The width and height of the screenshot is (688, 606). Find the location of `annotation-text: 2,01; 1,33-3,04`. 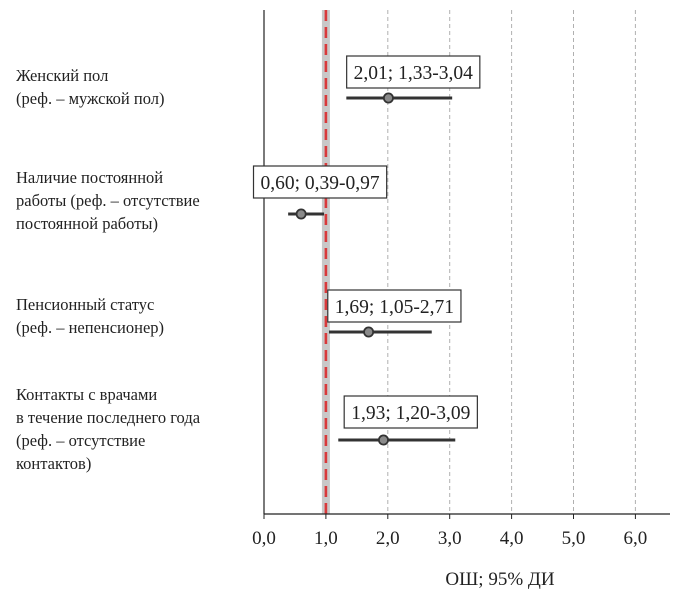

annotation-text: 2,01; 1,33-3,04 is located at coordinates (413, 73).